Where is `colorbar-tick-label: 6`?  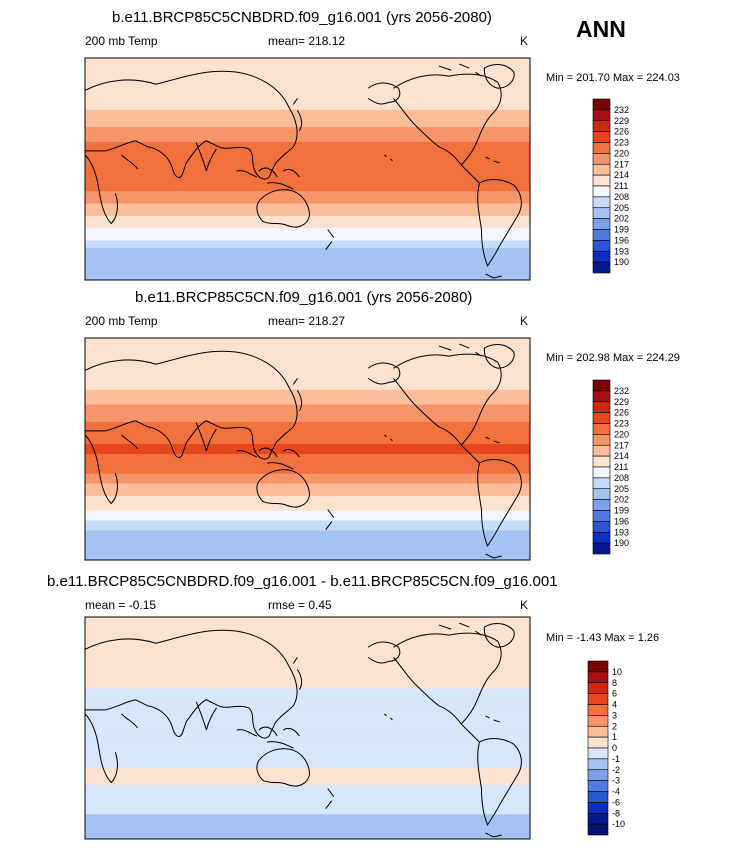
colorbar-tick-label: 6 is located at coordinates (614, 694).